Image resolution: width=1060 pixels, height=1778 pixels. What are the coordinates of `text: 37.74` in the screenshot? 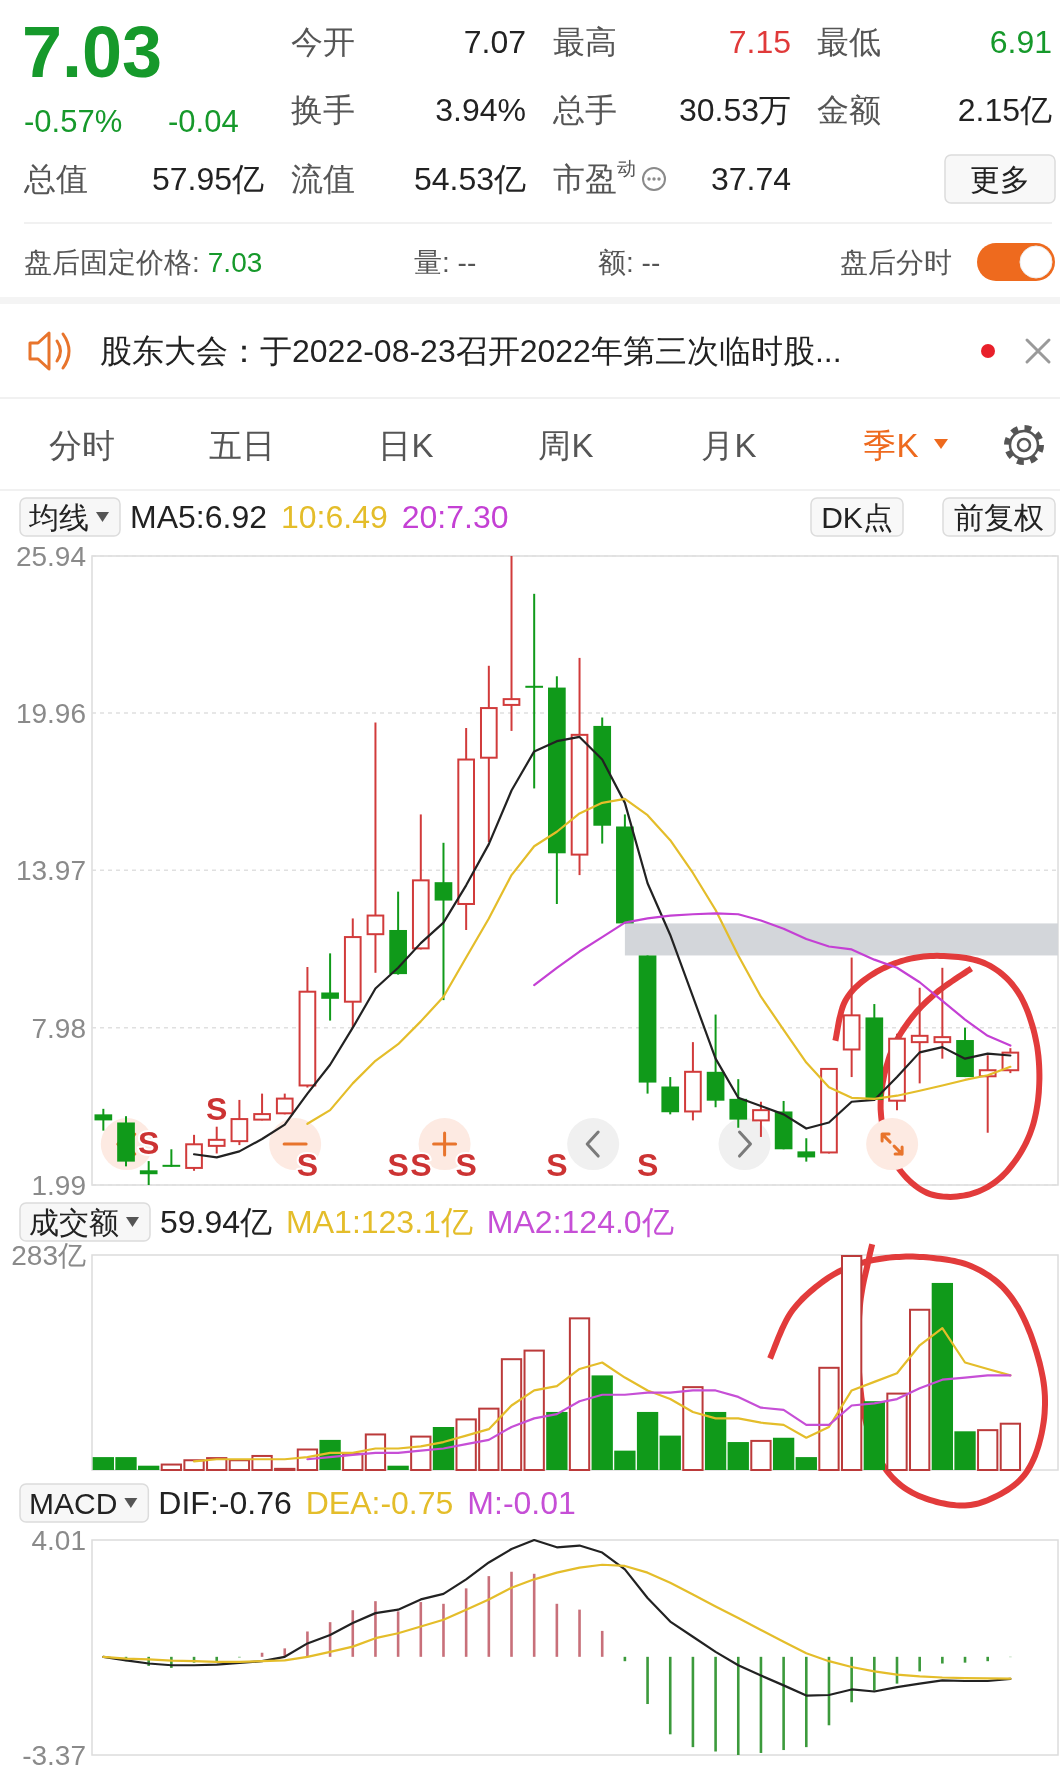 It's located at (750, 179).